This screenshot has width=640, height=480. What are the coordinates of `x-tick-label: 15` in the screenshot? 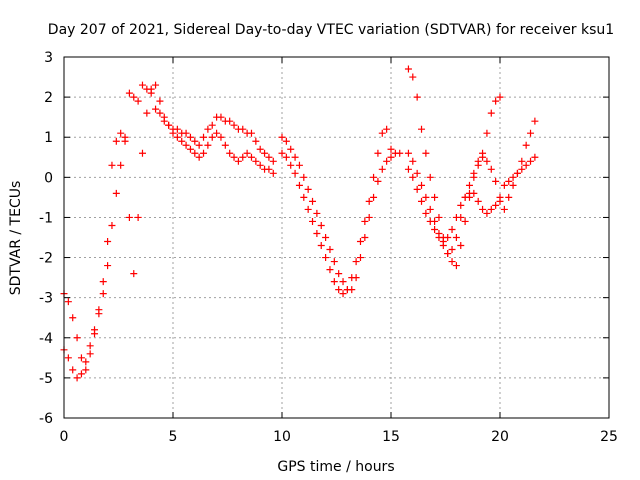 It's located at (391, 437).